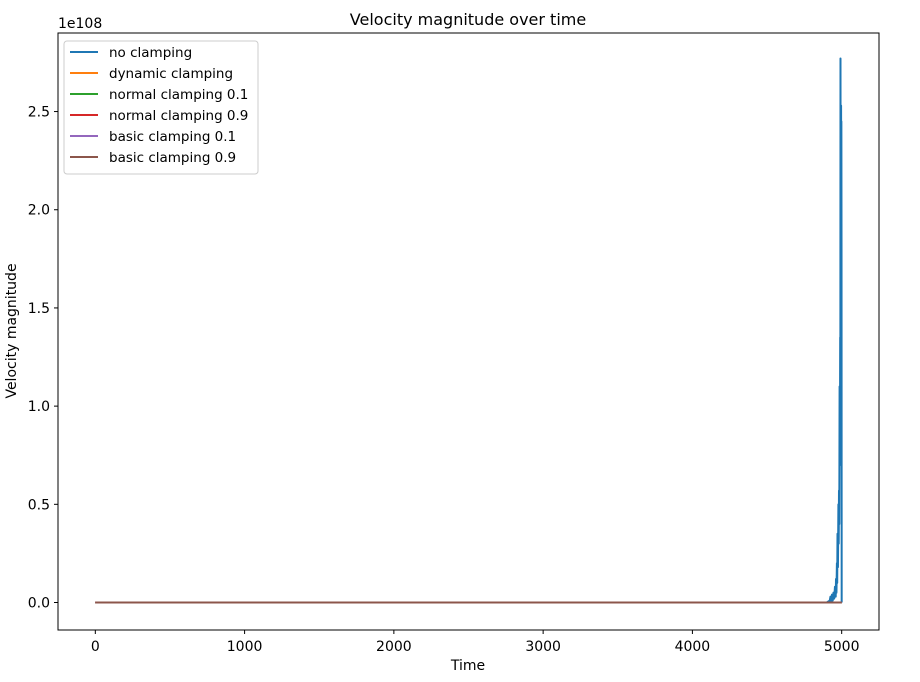 This screenshot has height=682, width=920. Describe the element at coordinates (172, 137) in the screenshot. I see `legend-label-4: basic clamping 0.1` at that location.